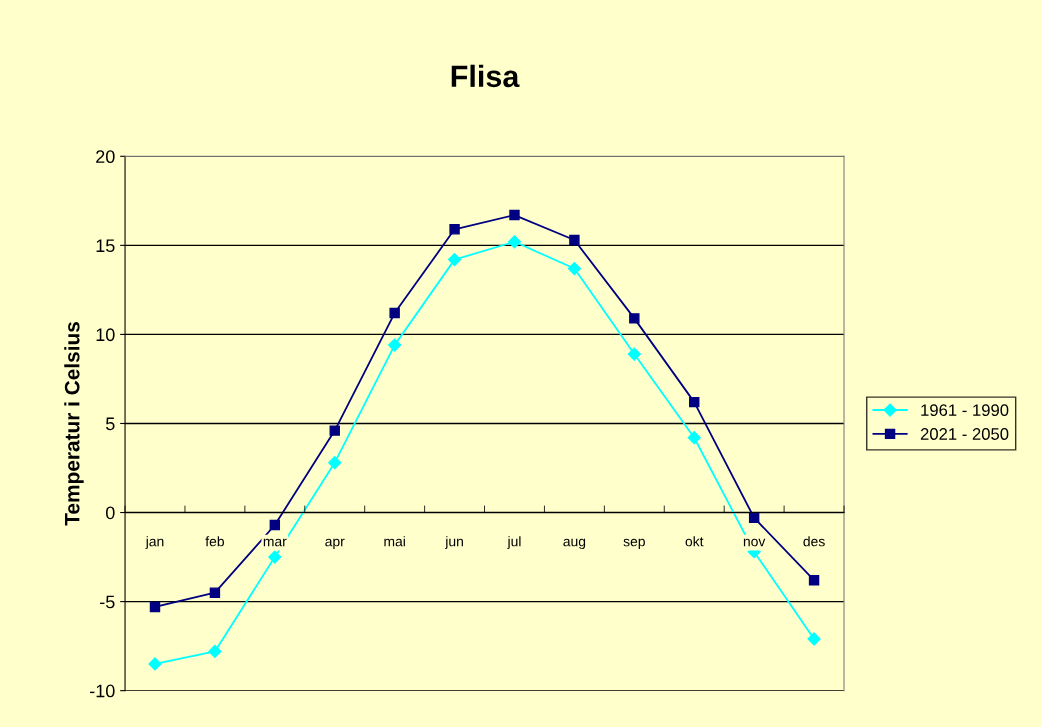  I want to click on legend-label: 2021 - 2050, so click(964, 434).